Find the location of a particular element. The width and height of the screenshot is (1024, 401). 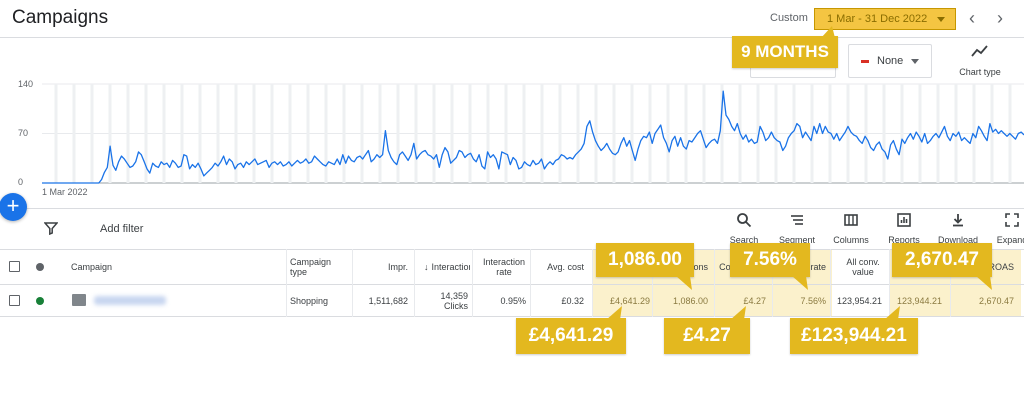

cell-cost-per-conv: £4.27 is located at coordinates (754, 300).